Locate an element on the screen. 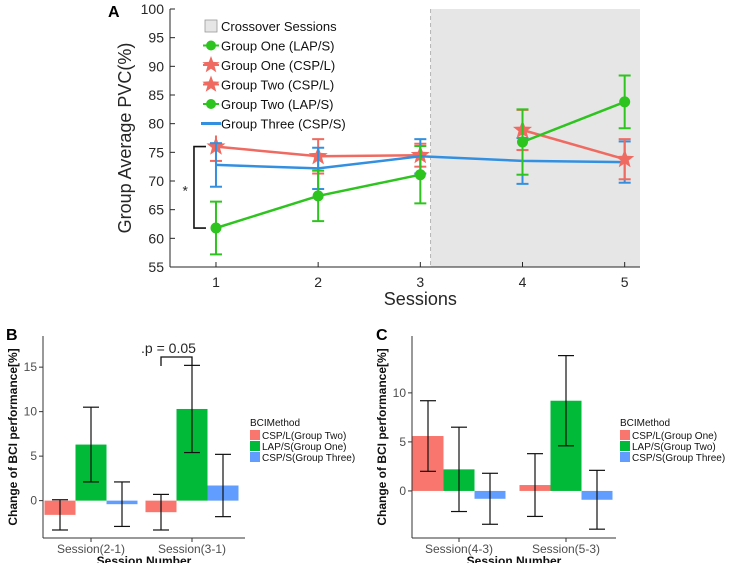  series-group-one-lap-s- is located at coordinates (318, 200).